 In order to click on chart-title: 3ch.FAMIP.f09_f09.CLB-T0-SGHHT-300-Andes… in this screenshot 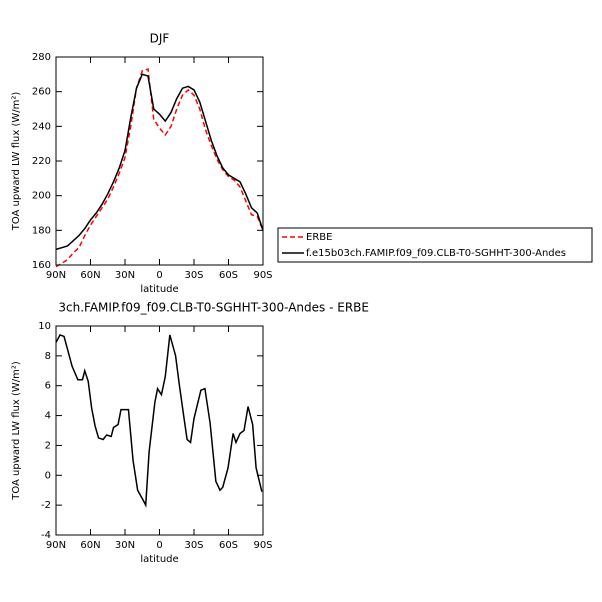, I will do `click(213, 308)`.